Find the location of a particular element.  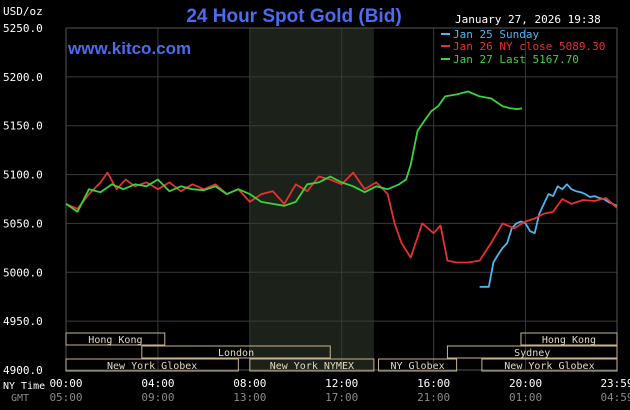

session-label: London is located at coordinates (236, 353).